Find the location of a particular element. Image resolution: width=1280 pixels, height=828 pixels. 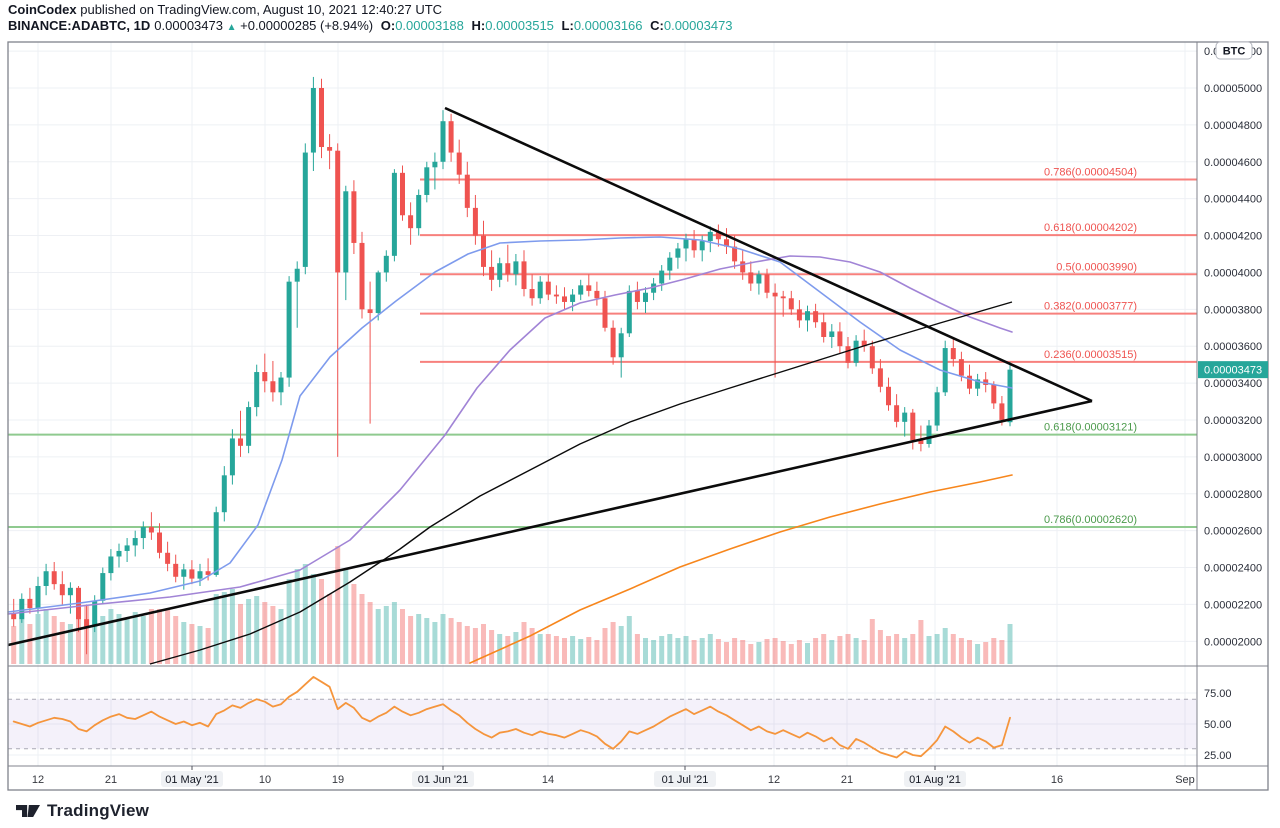

price-axis-label: 0.00004600 is located at coordinates (1233, 163).